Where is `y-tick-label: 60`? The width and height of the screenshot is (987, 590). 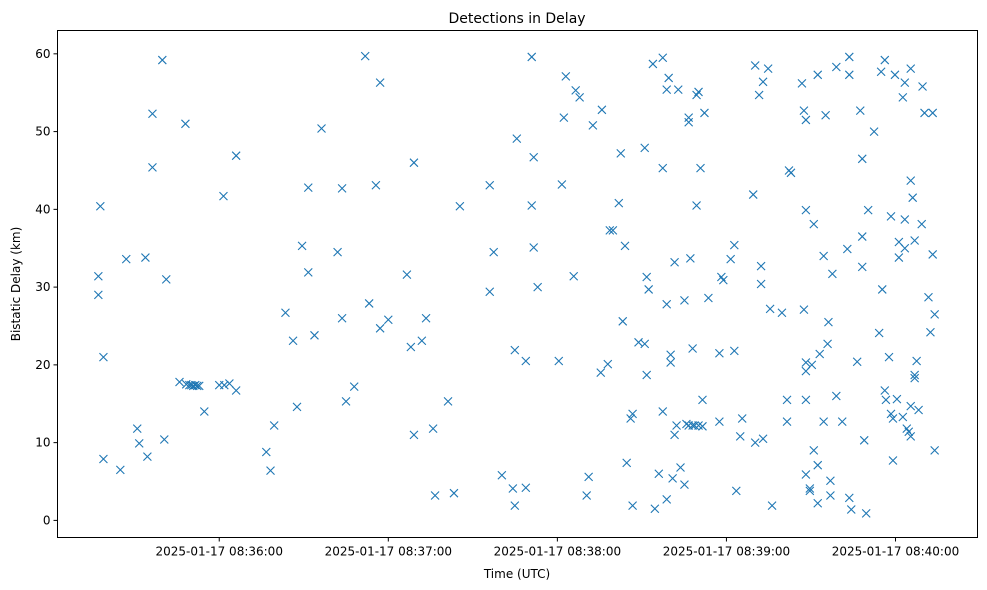 y-tick-label: 60 is located at coordinates (42, 54).